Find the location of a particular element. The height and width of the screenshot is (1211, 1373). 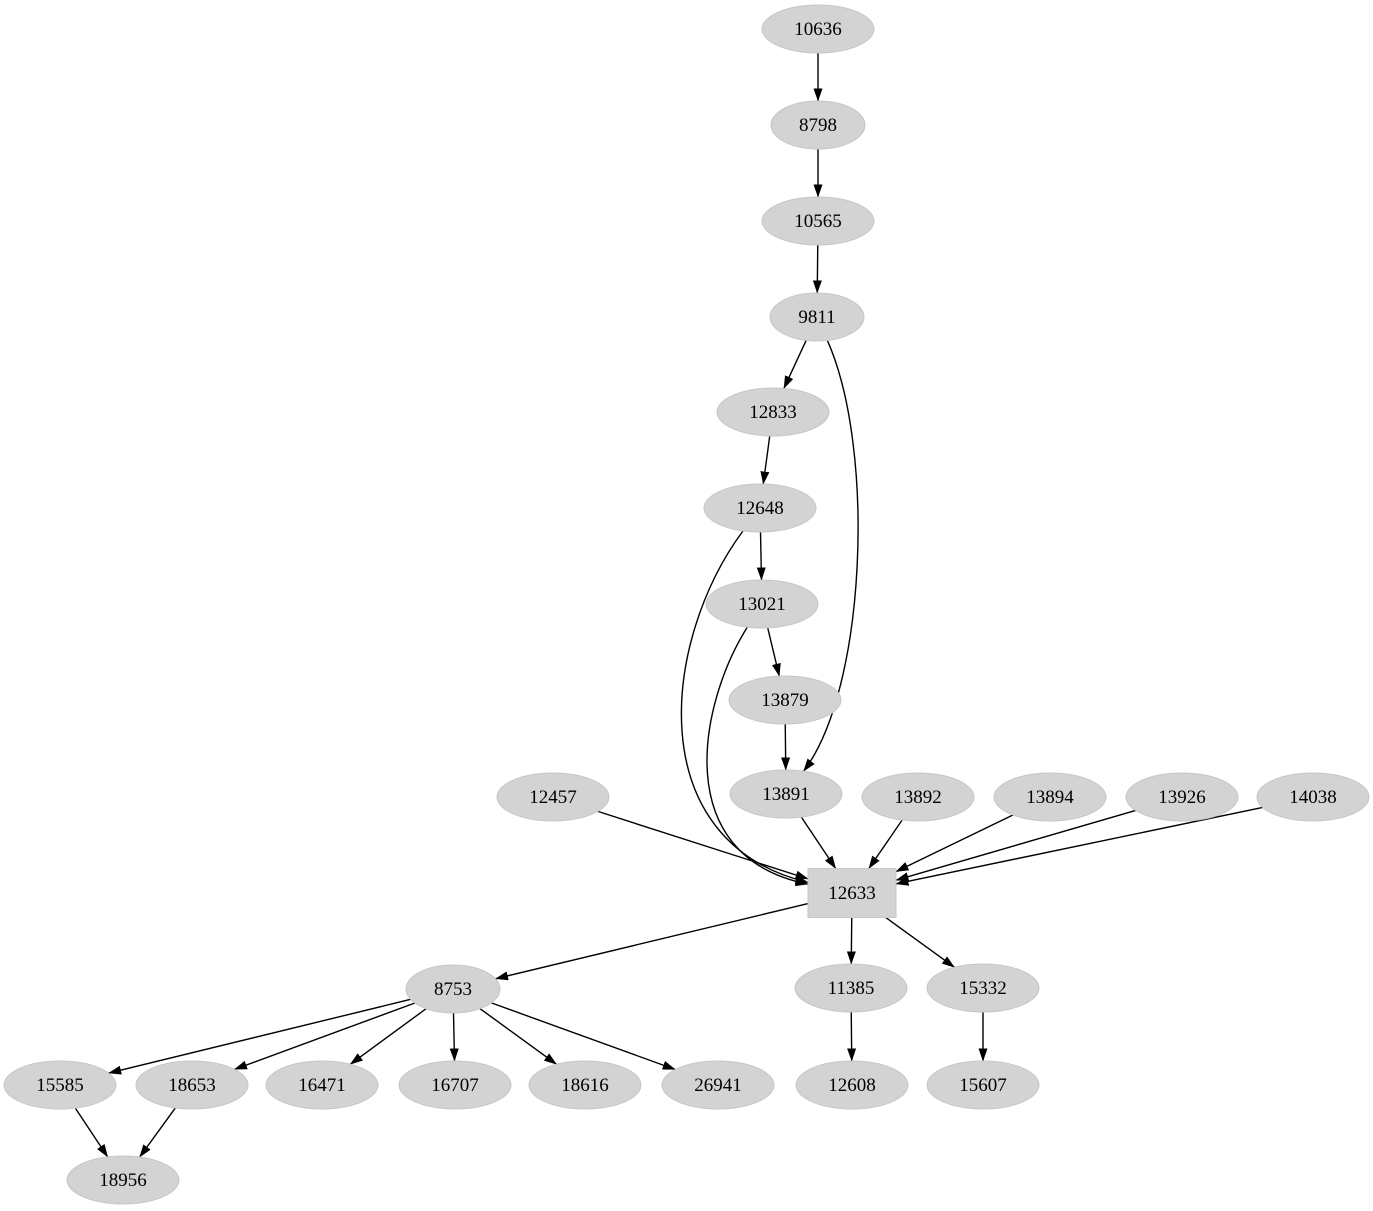

node-label: 14038 is located at coordinates (1313, 797).